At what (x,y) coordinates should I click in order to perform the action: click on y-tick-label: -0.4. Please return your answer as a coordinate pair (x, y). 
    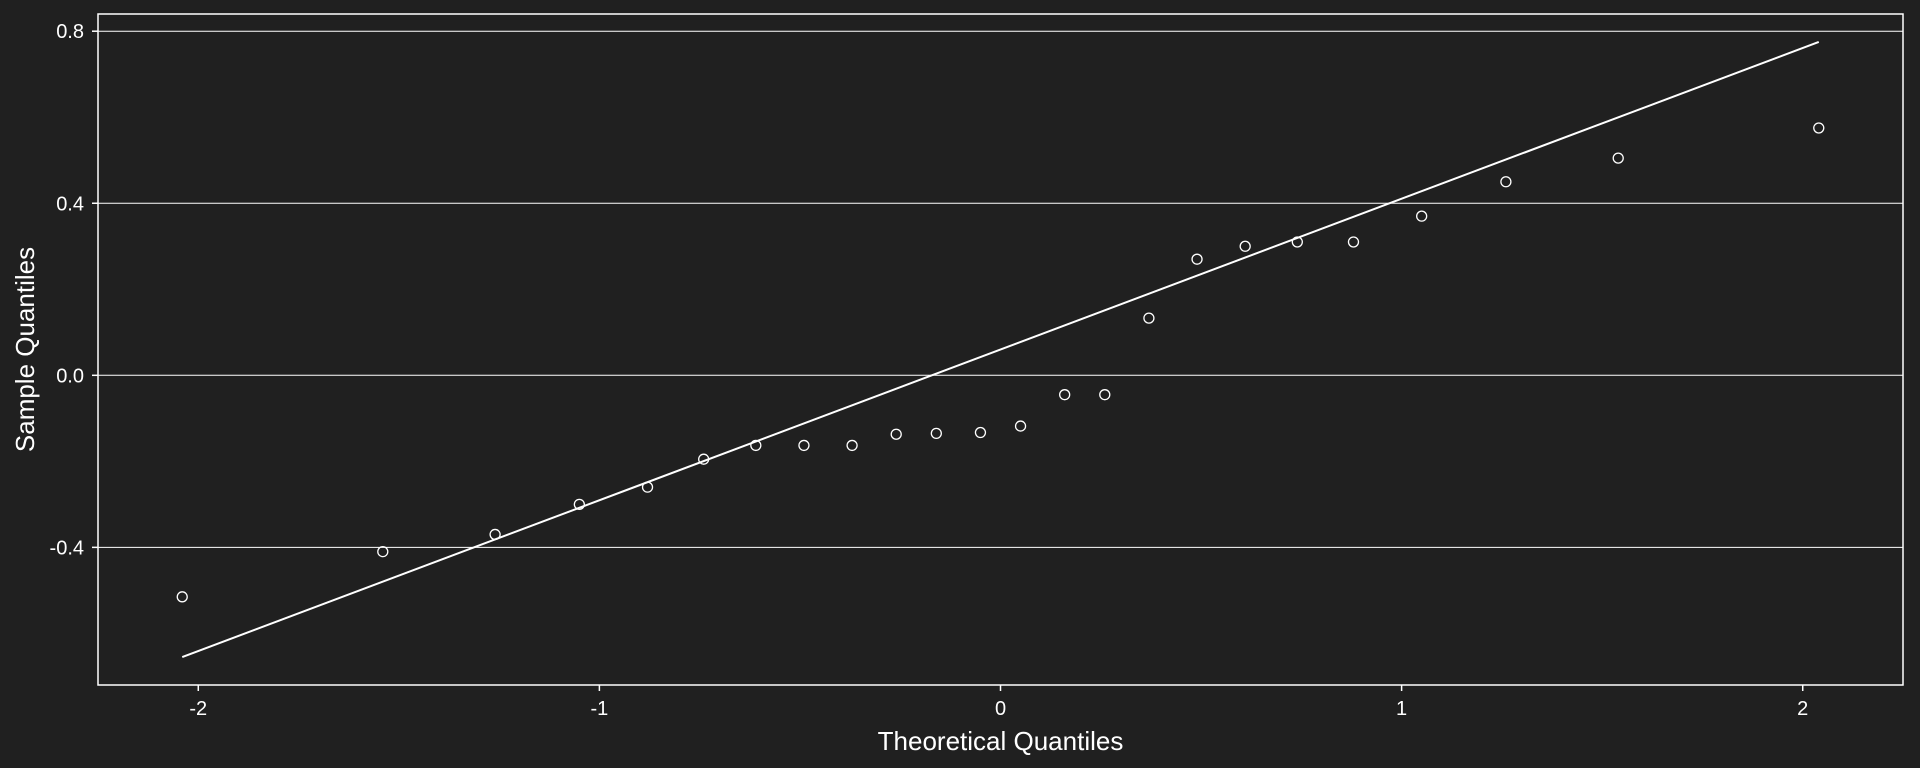
    Looking at the image, I should click on (67, 548).